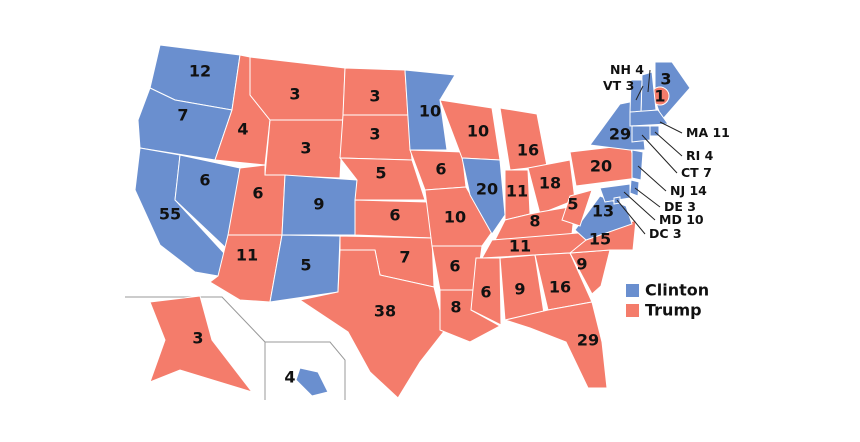 The image size is (860, 442). Describe the element at coordinates (688, 190) in the screenshot. I see `callout-label: NJ 14` at that location.